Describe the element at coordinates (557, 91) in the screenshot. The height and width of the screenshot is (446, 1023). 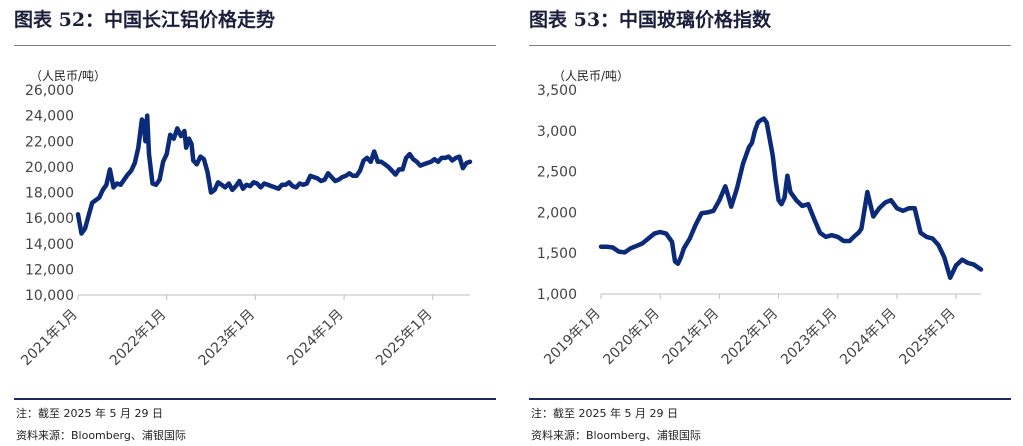
I see `y-tick-label: 3,500` at that location.